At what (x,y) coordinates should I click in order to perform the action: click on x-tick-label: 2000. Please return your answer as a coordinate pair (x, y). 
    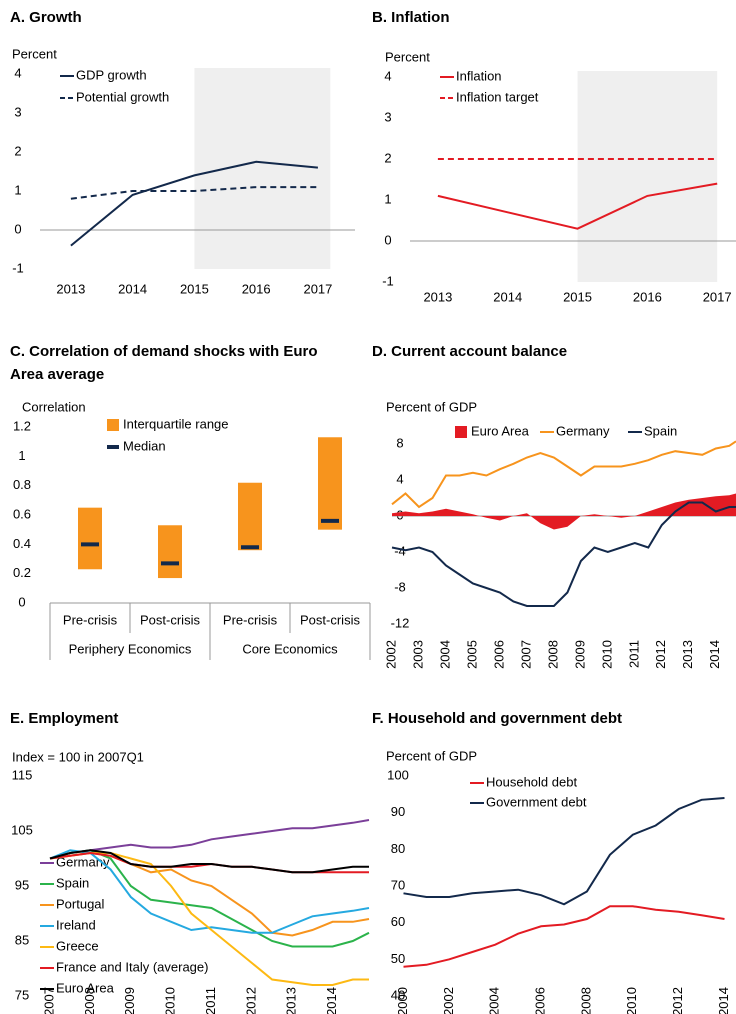
    Looking at the image, I should click on (402, 1000).